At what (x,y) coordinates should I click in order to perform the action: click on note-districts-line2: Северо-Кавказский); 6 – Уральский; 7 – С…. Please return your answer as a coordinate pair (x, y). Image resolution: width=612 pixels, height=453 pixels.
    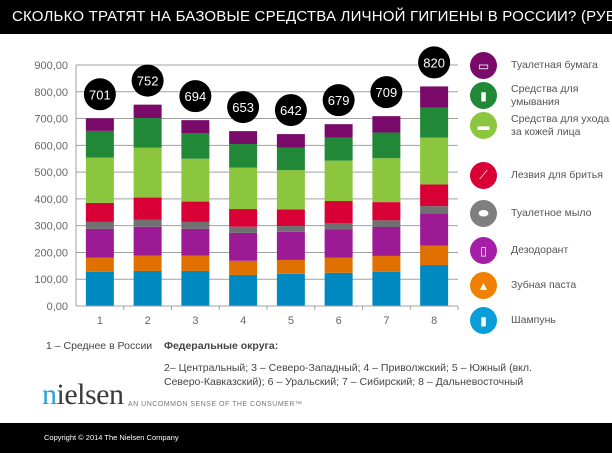
    Looking at the image, I should click on (344, 382).